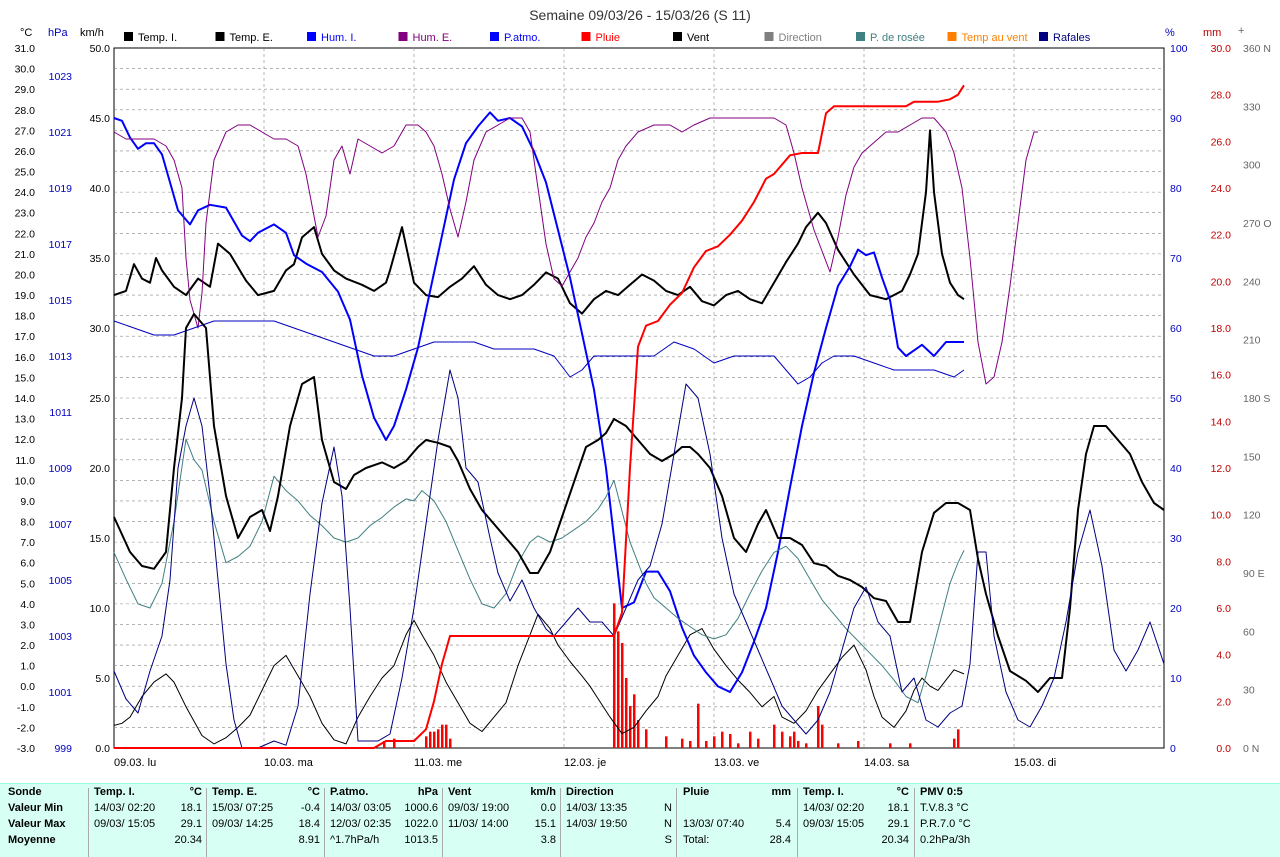 This screenshot has width=1280, height=857. Describe the element at coordinates (945, 840) in the screenshot. I see `pmv-trend: 0.2hPa/3h` at that location.